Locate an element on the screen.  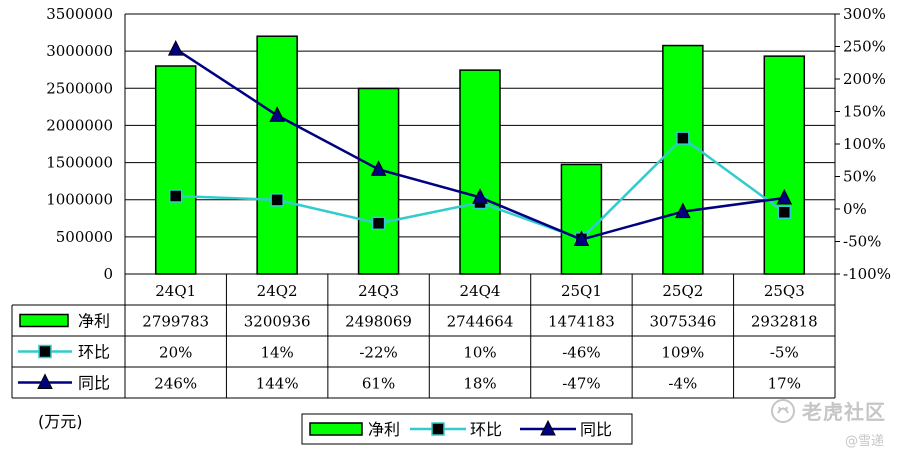
table-series-name: 同比 is located at coordinates (94, 383).